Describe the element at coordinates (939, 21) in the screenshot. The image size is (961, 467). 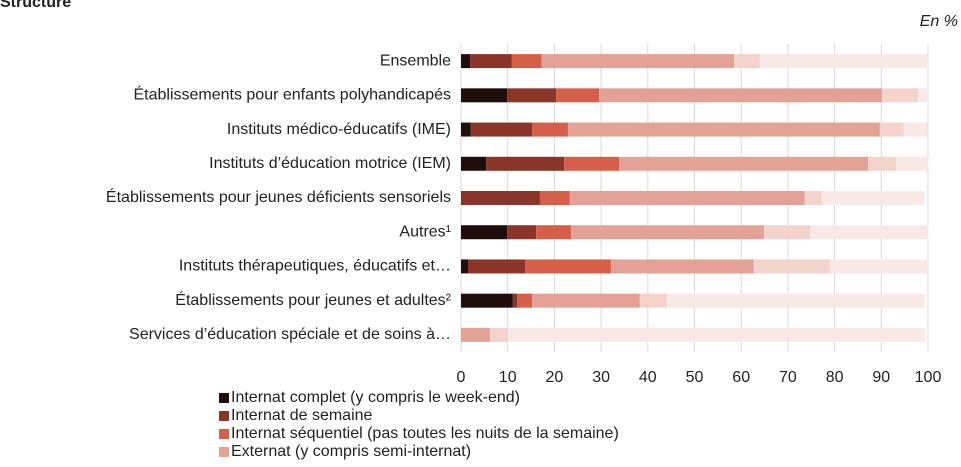
I see `unit-label: En %` at that location.